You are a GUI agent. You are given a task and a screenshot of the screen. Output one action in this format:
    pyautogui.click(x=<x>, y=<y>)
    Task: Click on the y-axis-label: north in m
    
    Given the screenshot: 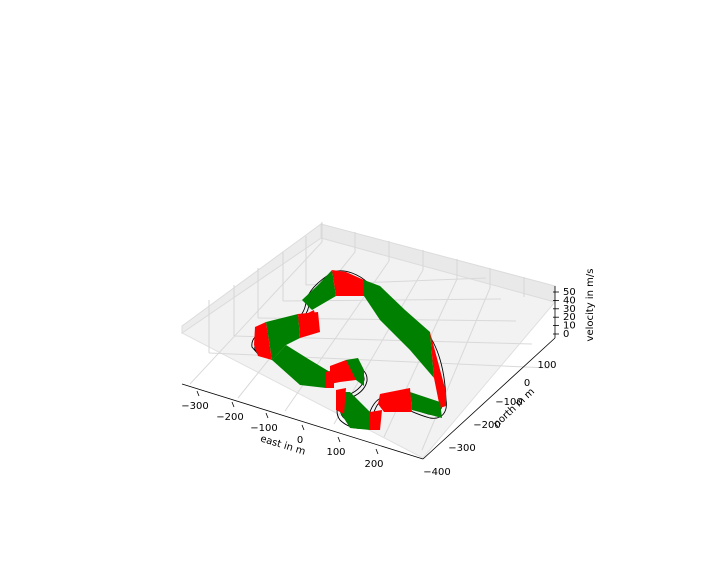 What is the action you would take?
    pyautogui.click(x=515, y=408)
    